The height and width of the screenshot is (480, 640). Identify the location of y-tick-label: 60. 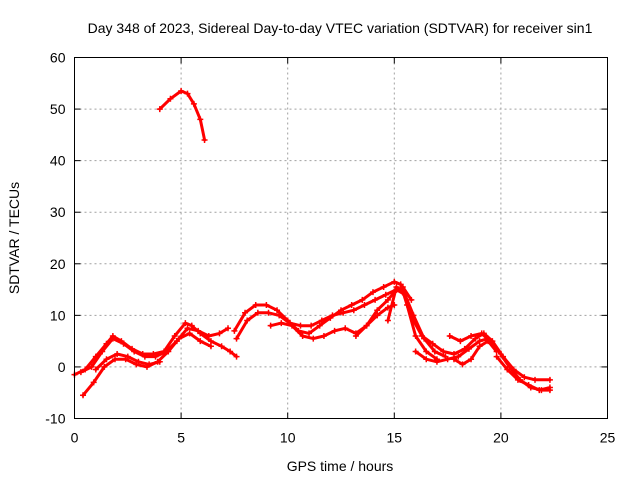
(58, 58).